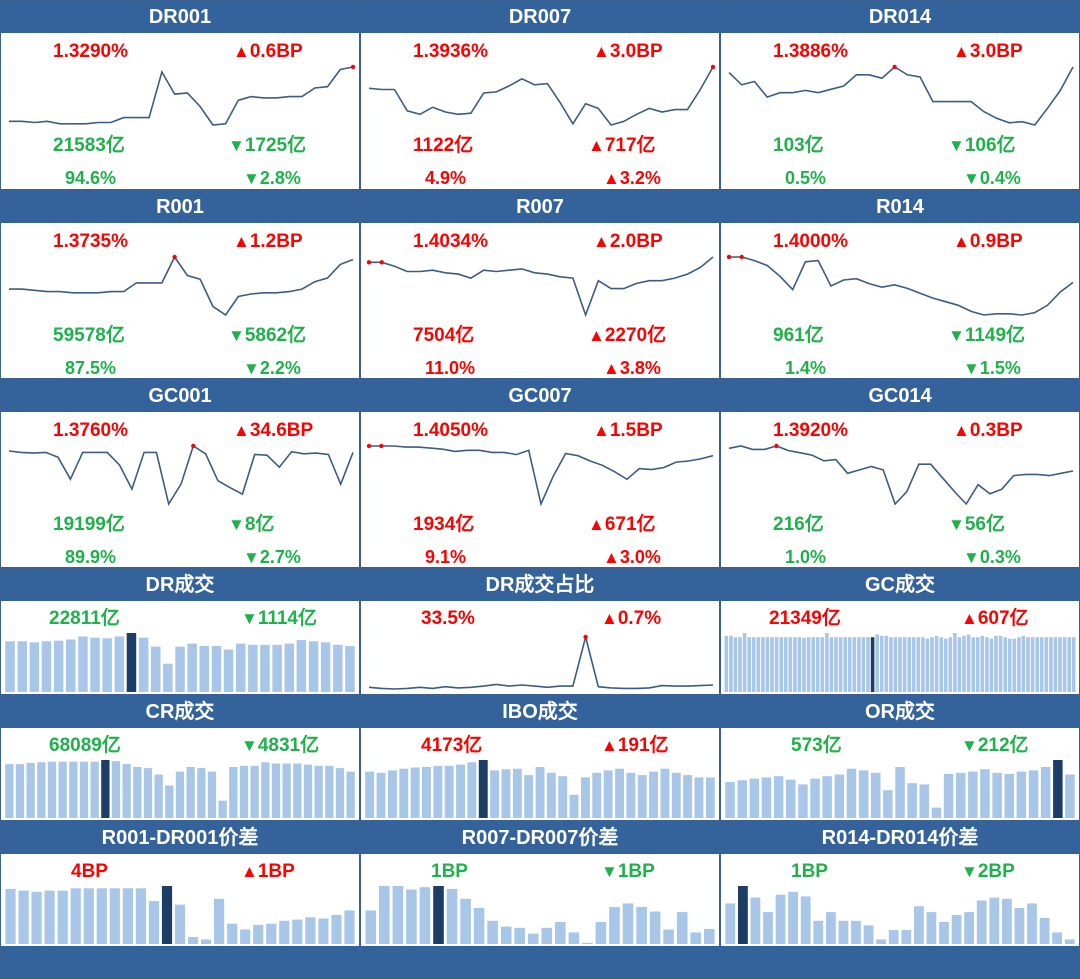 The width and height of the screenshot is (1080, 979). What do you see at coordinates (275, 335) in the screenshot?
I see `volume-change: 5862亿` at bounding box center [275, 335].